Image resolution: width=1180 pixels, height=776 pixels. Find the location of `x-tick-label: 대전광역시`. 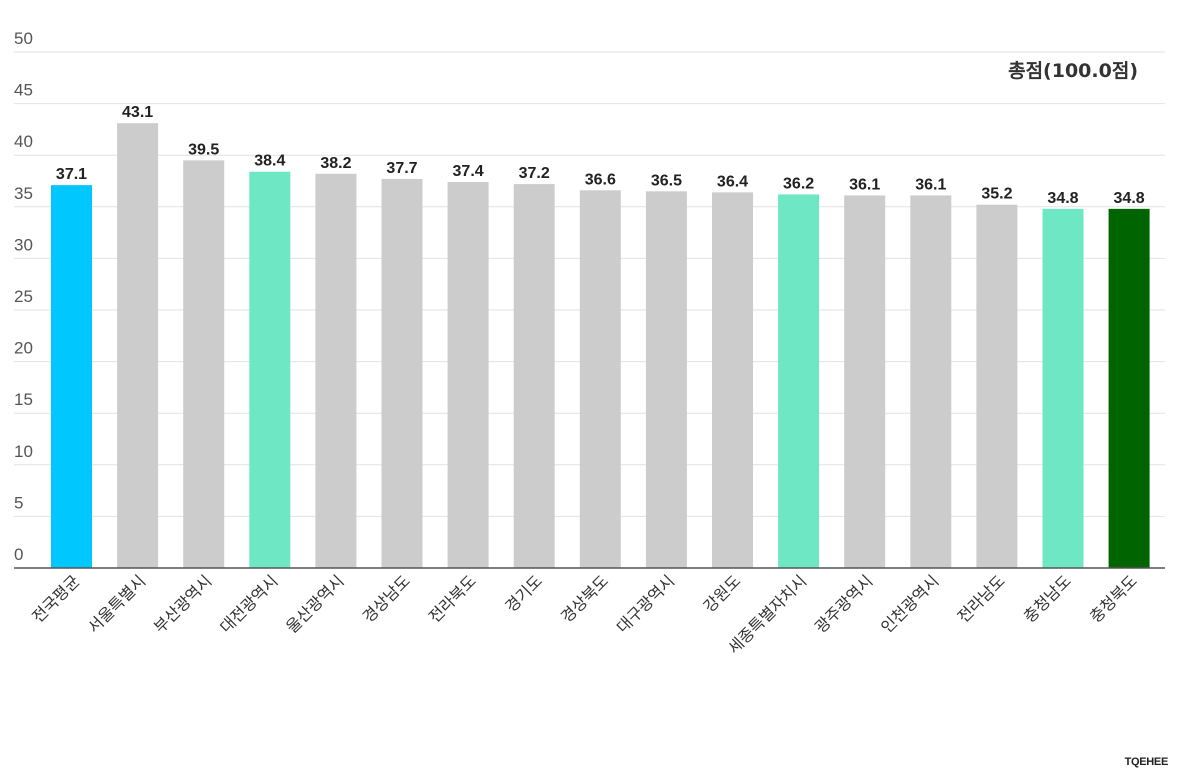

x-tick-label: 대전광역시 is located at coordinates (248, 603).